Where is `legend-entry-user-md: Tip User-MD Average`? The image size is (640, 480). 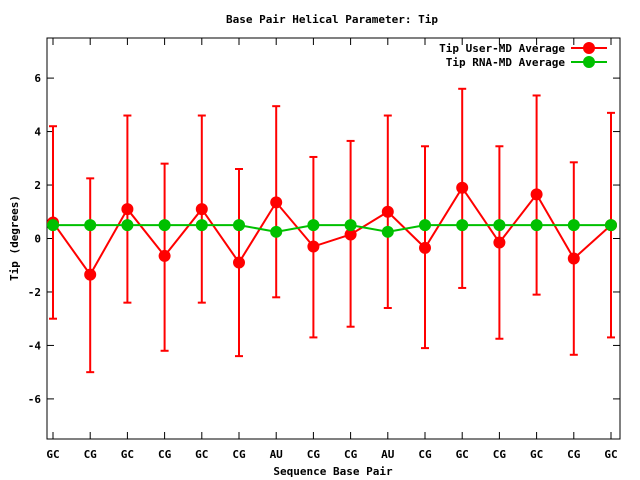 legend-entry-user-md: Tip User-MD Average is located at coordinates (523, 48).